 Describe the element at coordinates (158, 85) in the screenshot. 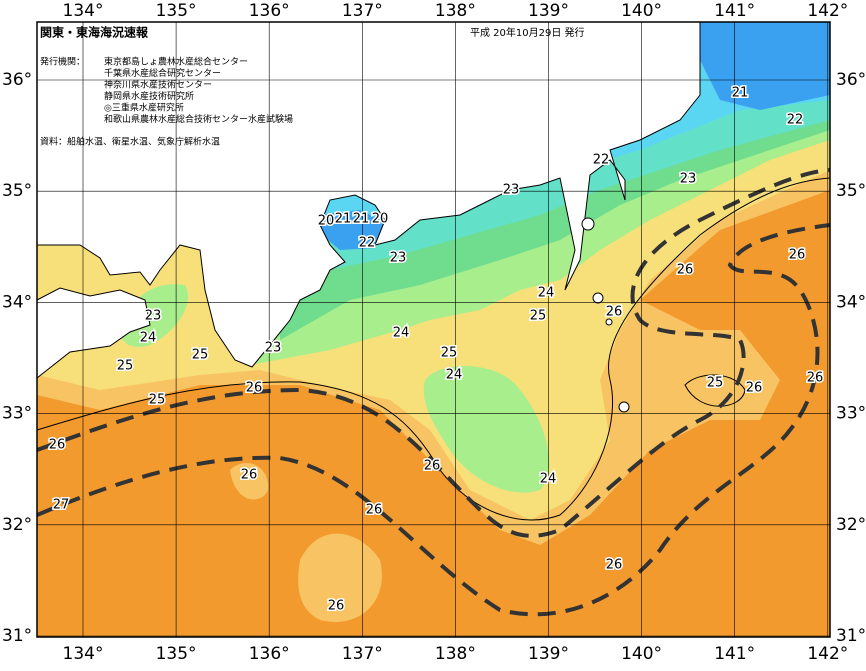

I see `issuer: 神奈川県水産技術センター` at that location.